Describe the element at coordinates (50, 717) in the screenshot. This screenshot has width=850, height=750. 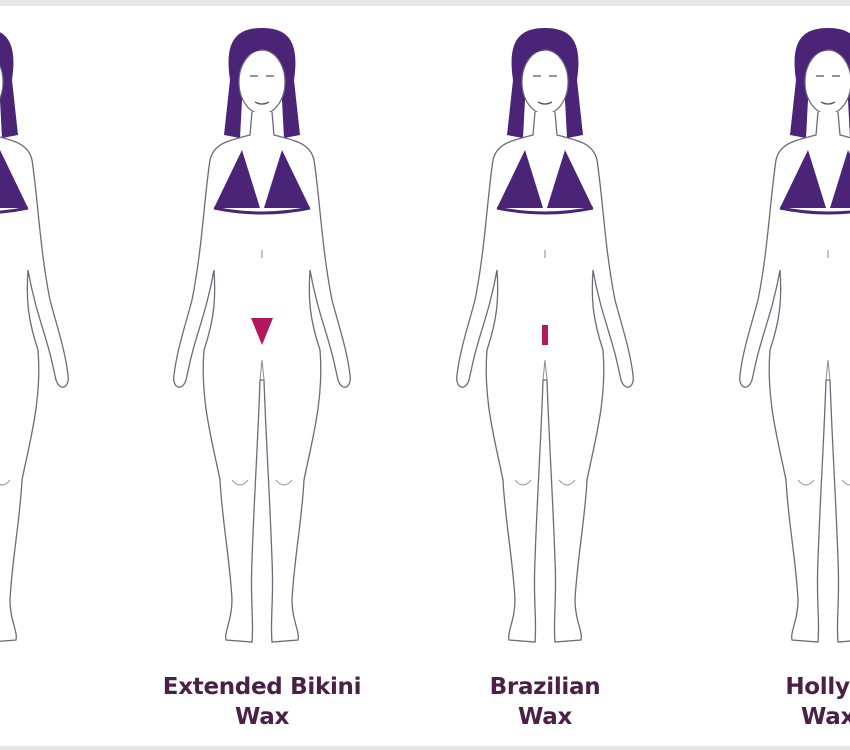
I see `label-line2: x` at that location.